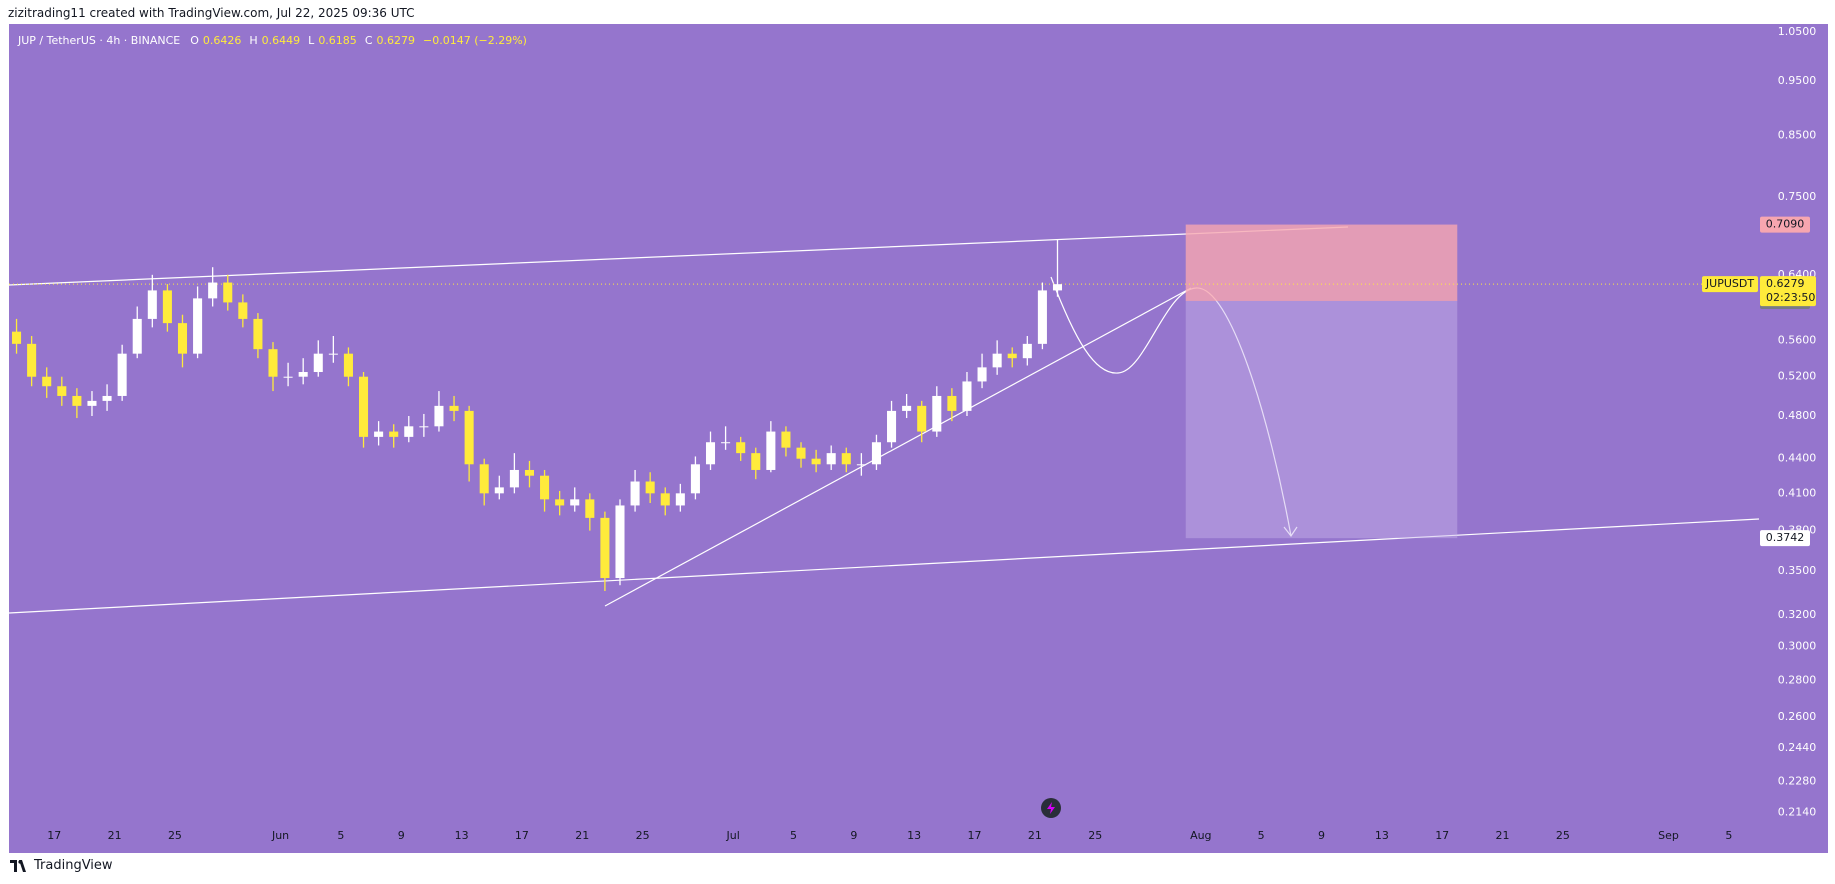 The height and width of the screenshot is (884, 1835). What do you see at coordinates (1797, 570) in the screenshot?
I see `y-tick-label: 0.3500` at bounding box center [1797, 570].